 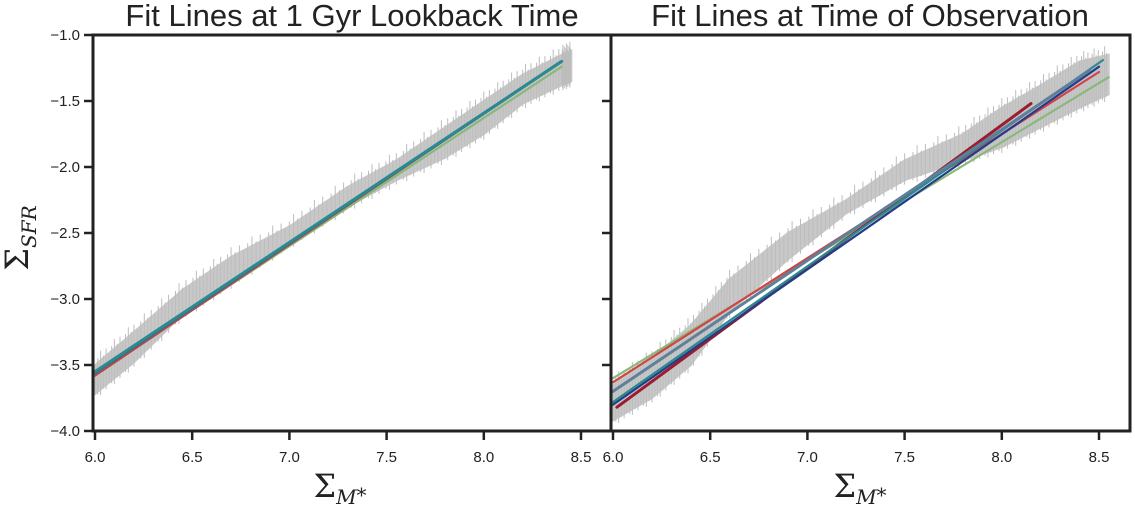 What do you see at coordinates (20, 237) in the screenshot?
I see `y-axis-label: ΣSFR` at bounding box center [20, 237].